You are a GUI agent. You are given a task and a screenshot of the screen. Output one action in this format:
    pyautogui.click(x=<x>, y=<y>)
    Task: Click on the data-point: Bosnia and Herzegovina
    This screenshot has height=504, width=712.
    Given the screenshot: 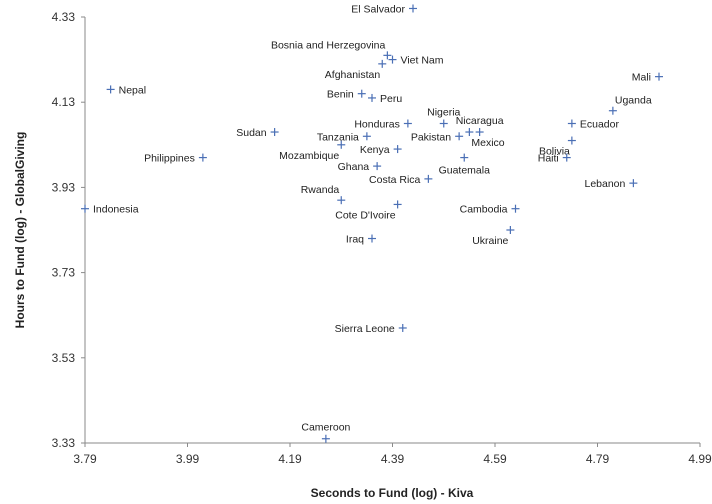 What is the action you would take?
    pyautogui.click(x=331, y=49)
    